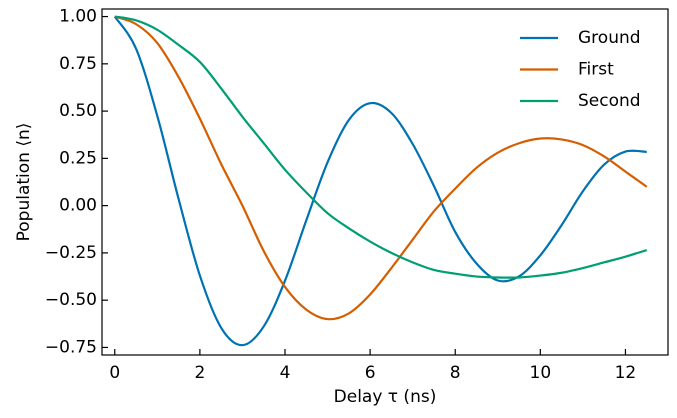  What do you see at coordinates (455, 373) in the screenshot?
I see `x-tick-label: 8` at bounding box center [455, 373].